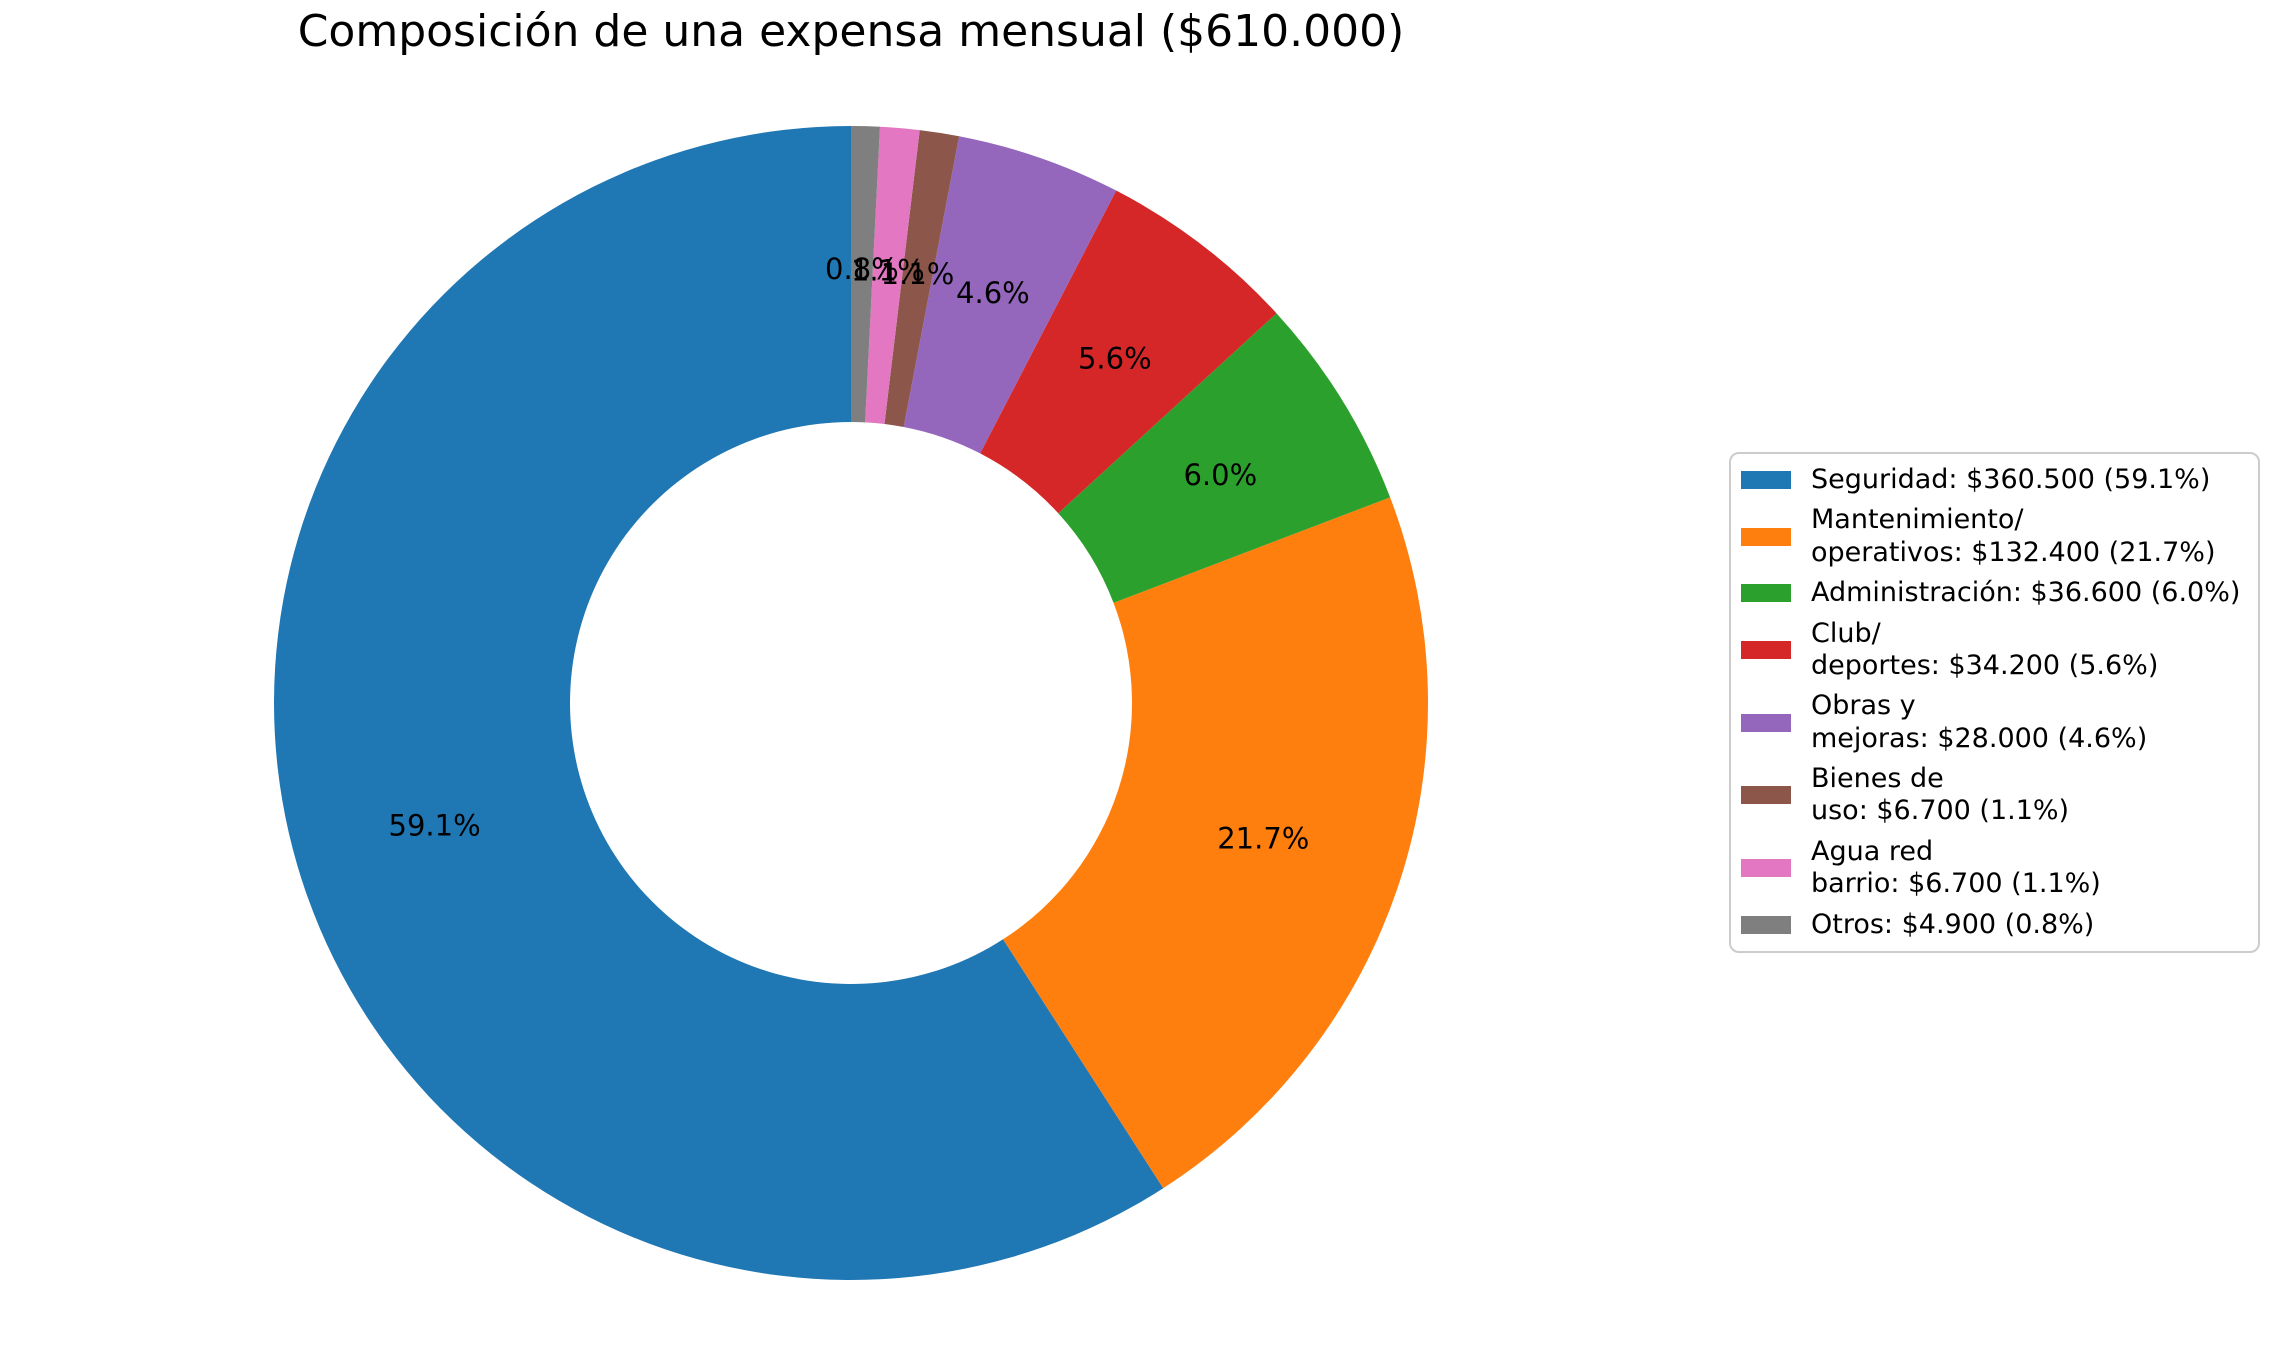 This screenshot has width=2286, height=1362. What do you see at coordinates (1940, 795) in the screenshot?
I see `legend-label-5: Bienes de uso: $6.700 (1.1%)` at bounding box center [1940, 795].